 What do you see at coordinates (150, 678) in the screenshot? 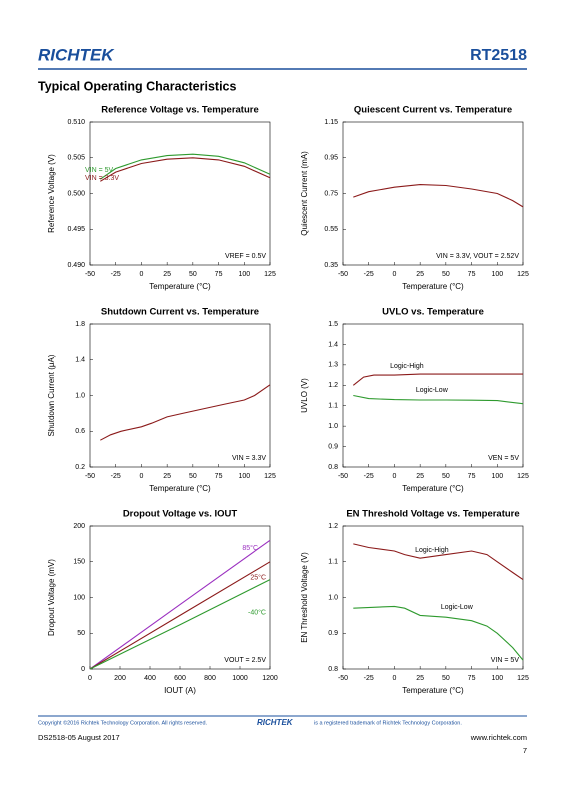
I see `x-tick-label: 400` at bounding box center [150, 678].